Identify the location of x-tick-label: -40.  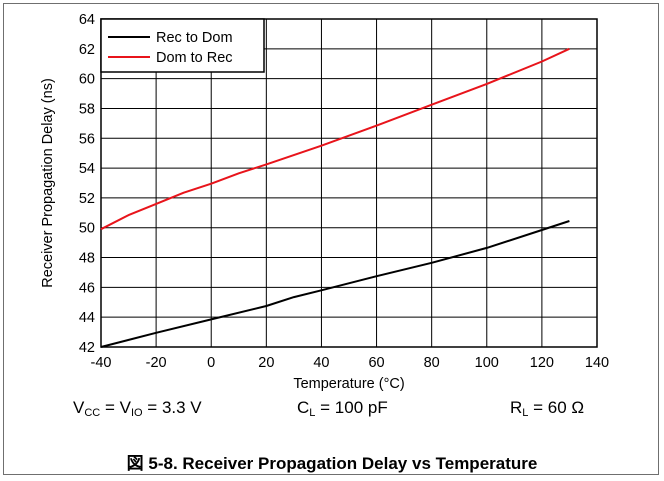
(101, 363).